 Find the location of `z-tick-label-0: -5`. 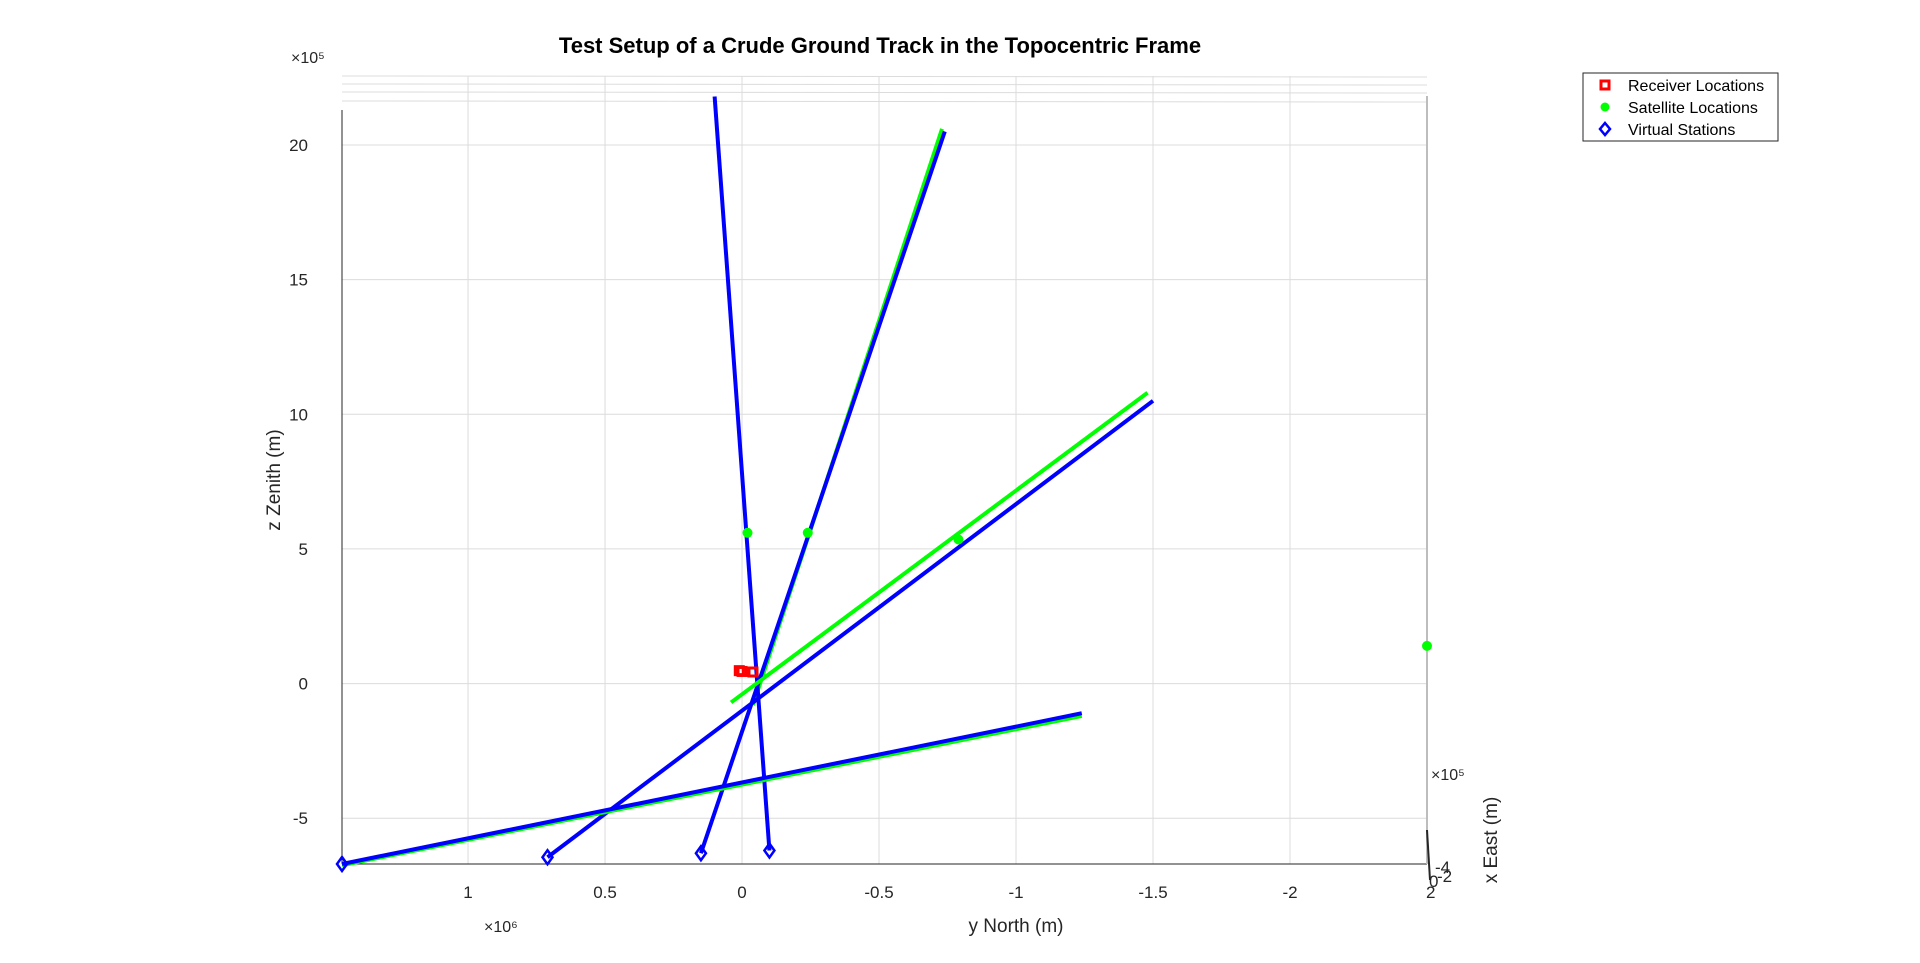

z-tick-label-0: -5 is located at coordinates (300, 818).